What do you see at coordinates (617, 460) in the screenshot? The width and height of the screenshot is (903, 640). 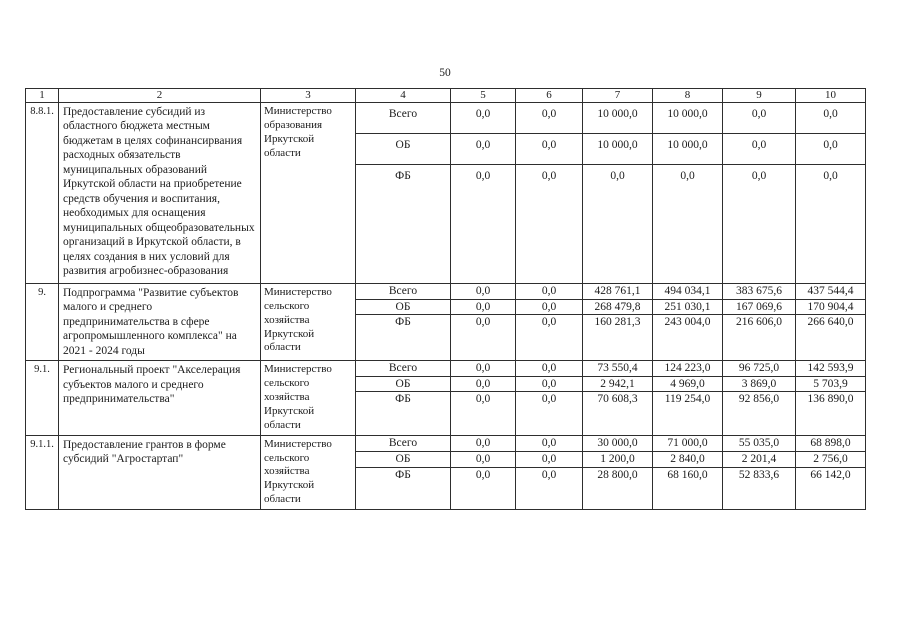 I see `cell-value: 1 200,0` at bounding box center [617, 460].